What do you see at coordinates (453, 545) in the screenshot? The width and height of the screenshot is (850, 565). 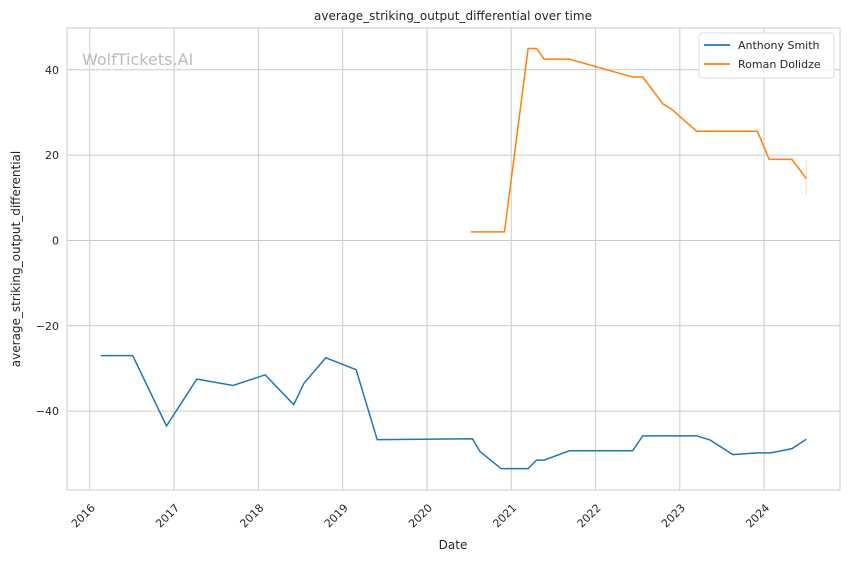 I see `x-axis-label: Date` at bounding box center [453, 545].